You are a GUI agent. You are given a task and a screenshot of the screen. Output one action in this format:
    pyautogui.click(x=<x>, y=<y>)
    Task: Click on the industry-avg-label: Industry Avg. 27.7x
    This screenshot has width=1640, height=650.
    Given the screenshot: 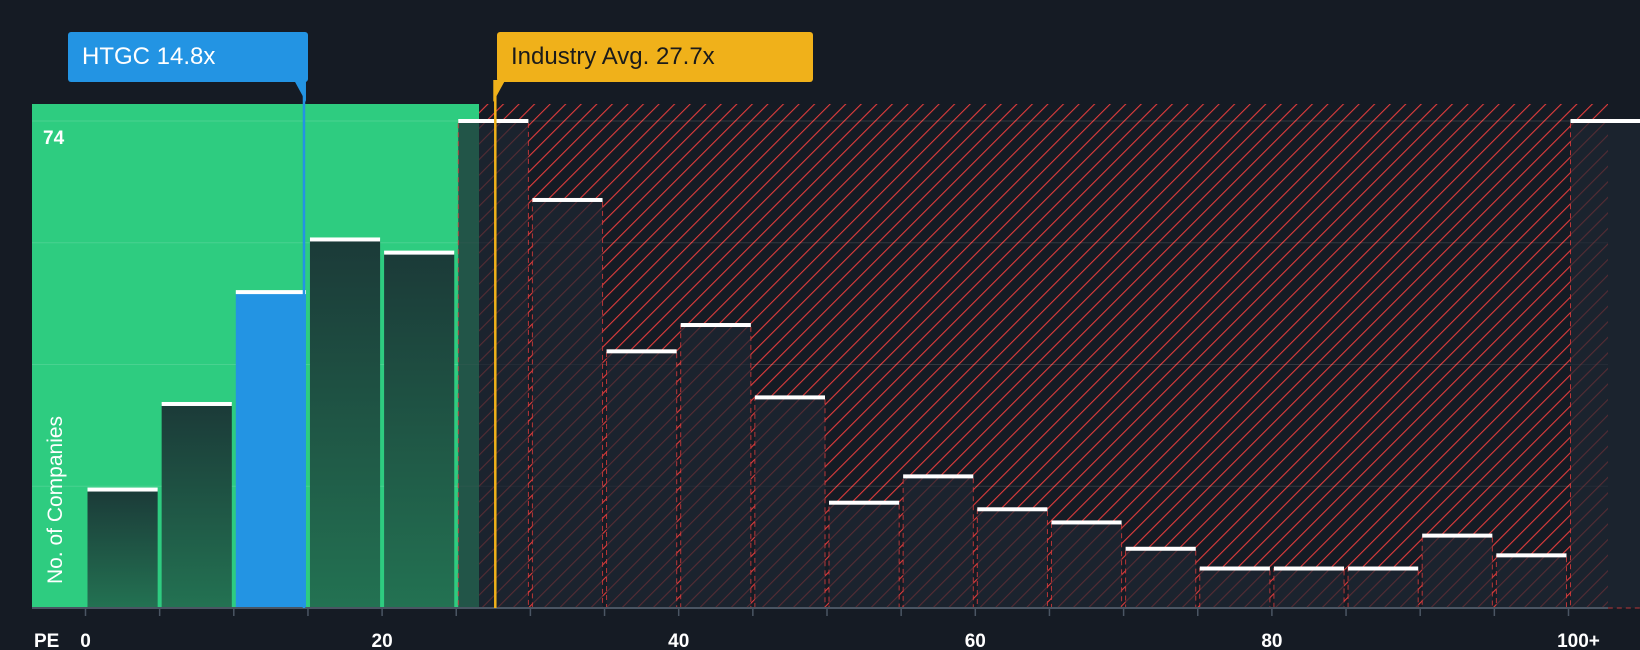 What is the action you would take?
    pyautogui.click(x=613, y=56)
    